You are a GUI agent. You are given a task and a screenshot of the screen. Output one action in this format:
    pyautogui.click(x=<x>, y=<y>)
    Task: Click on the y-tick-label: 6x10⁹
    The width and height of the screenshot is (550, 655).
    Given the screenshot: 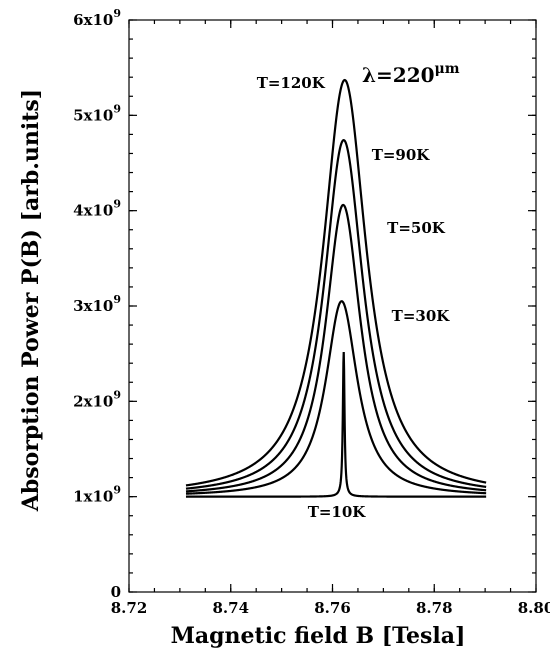 What is the action you would take?
    pyautogui.click(x=97, y=18)
    